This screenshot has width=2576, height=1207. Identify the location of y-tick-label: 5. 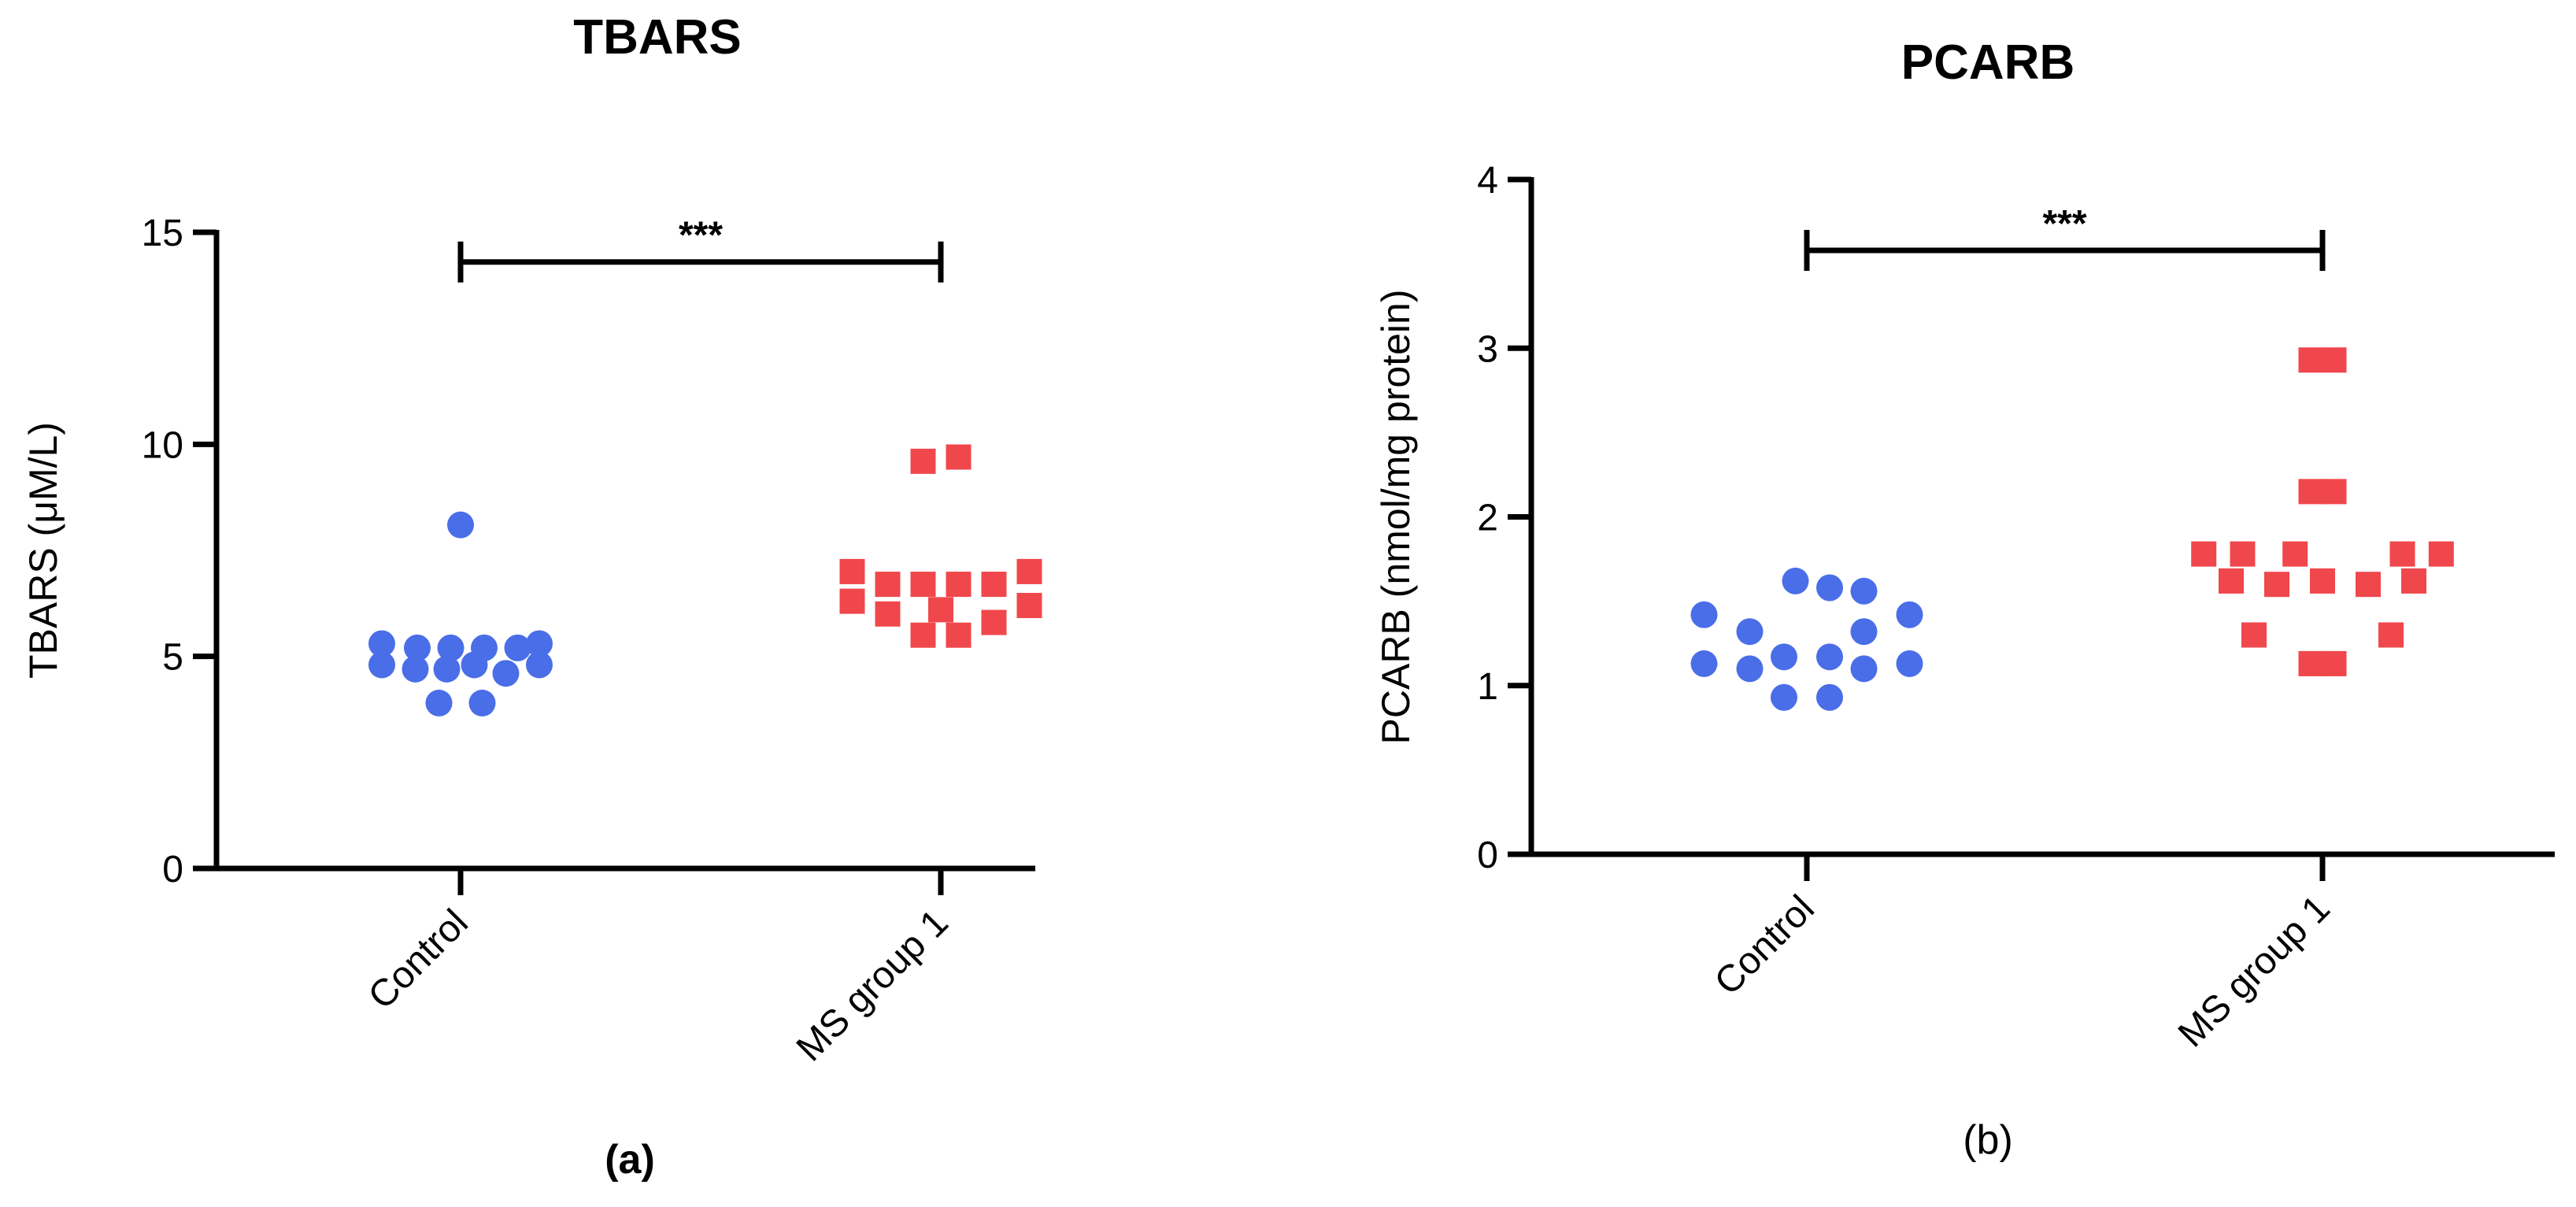
(172, 658).